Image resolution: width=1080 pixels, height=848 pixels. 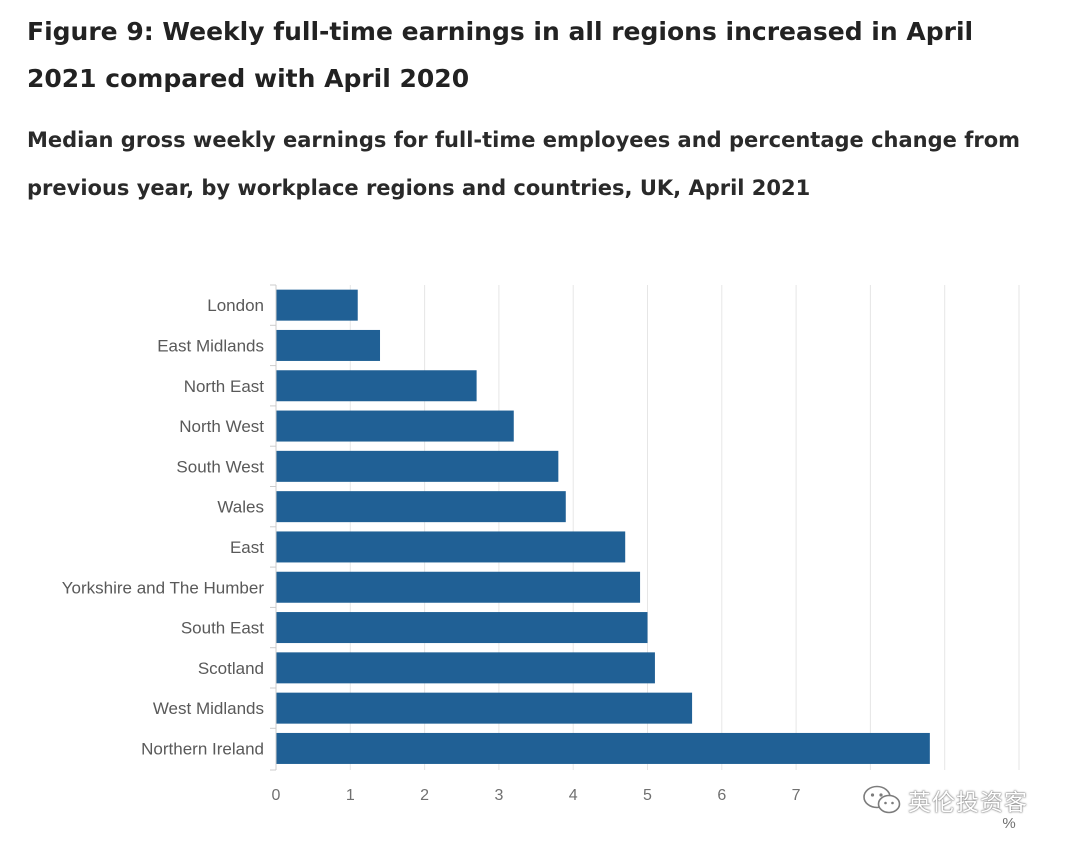 I want to click on category-label: South East, so click(x=222, y=628).